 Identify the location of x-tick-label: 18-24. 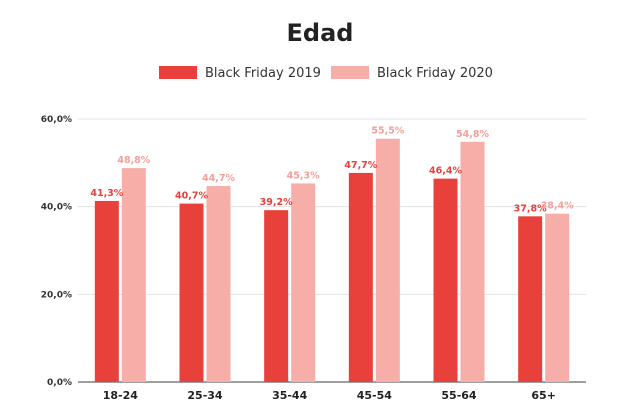
(121, 395).